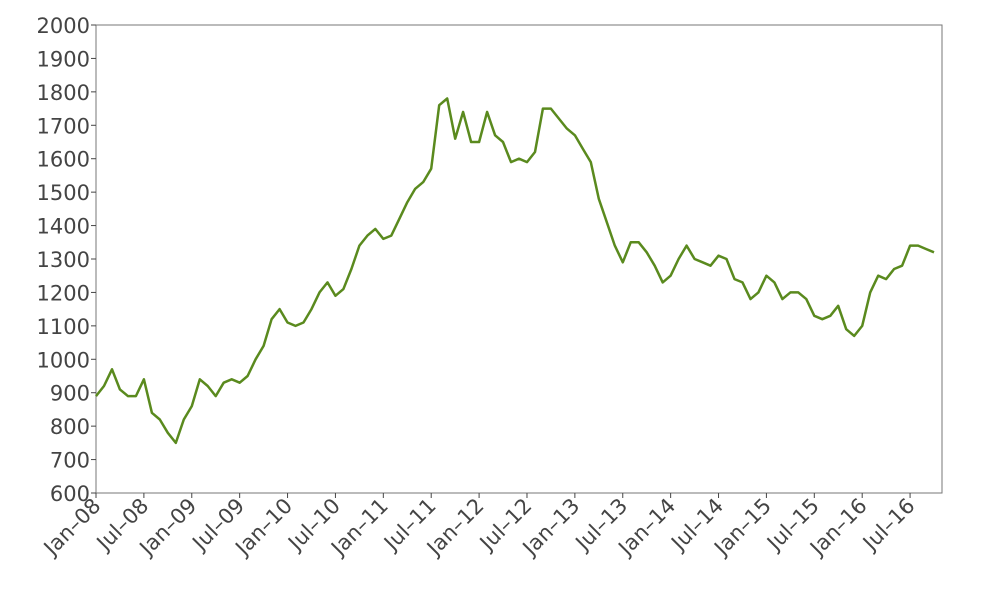 The width and height of the screenshot is (1000, 600). What do you see at coordinates (888, 525) in the screenshot?
I see `x-tick-label: Jul–16` at bounding box center [888, 525].